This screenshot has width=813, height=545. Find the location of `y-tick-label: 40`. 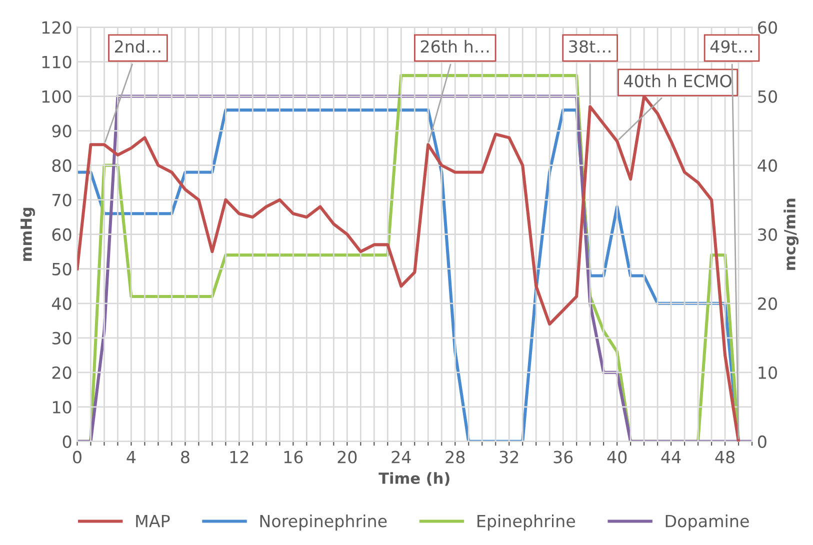

y-tick-label: 40 is located at coordinates (62, 303).